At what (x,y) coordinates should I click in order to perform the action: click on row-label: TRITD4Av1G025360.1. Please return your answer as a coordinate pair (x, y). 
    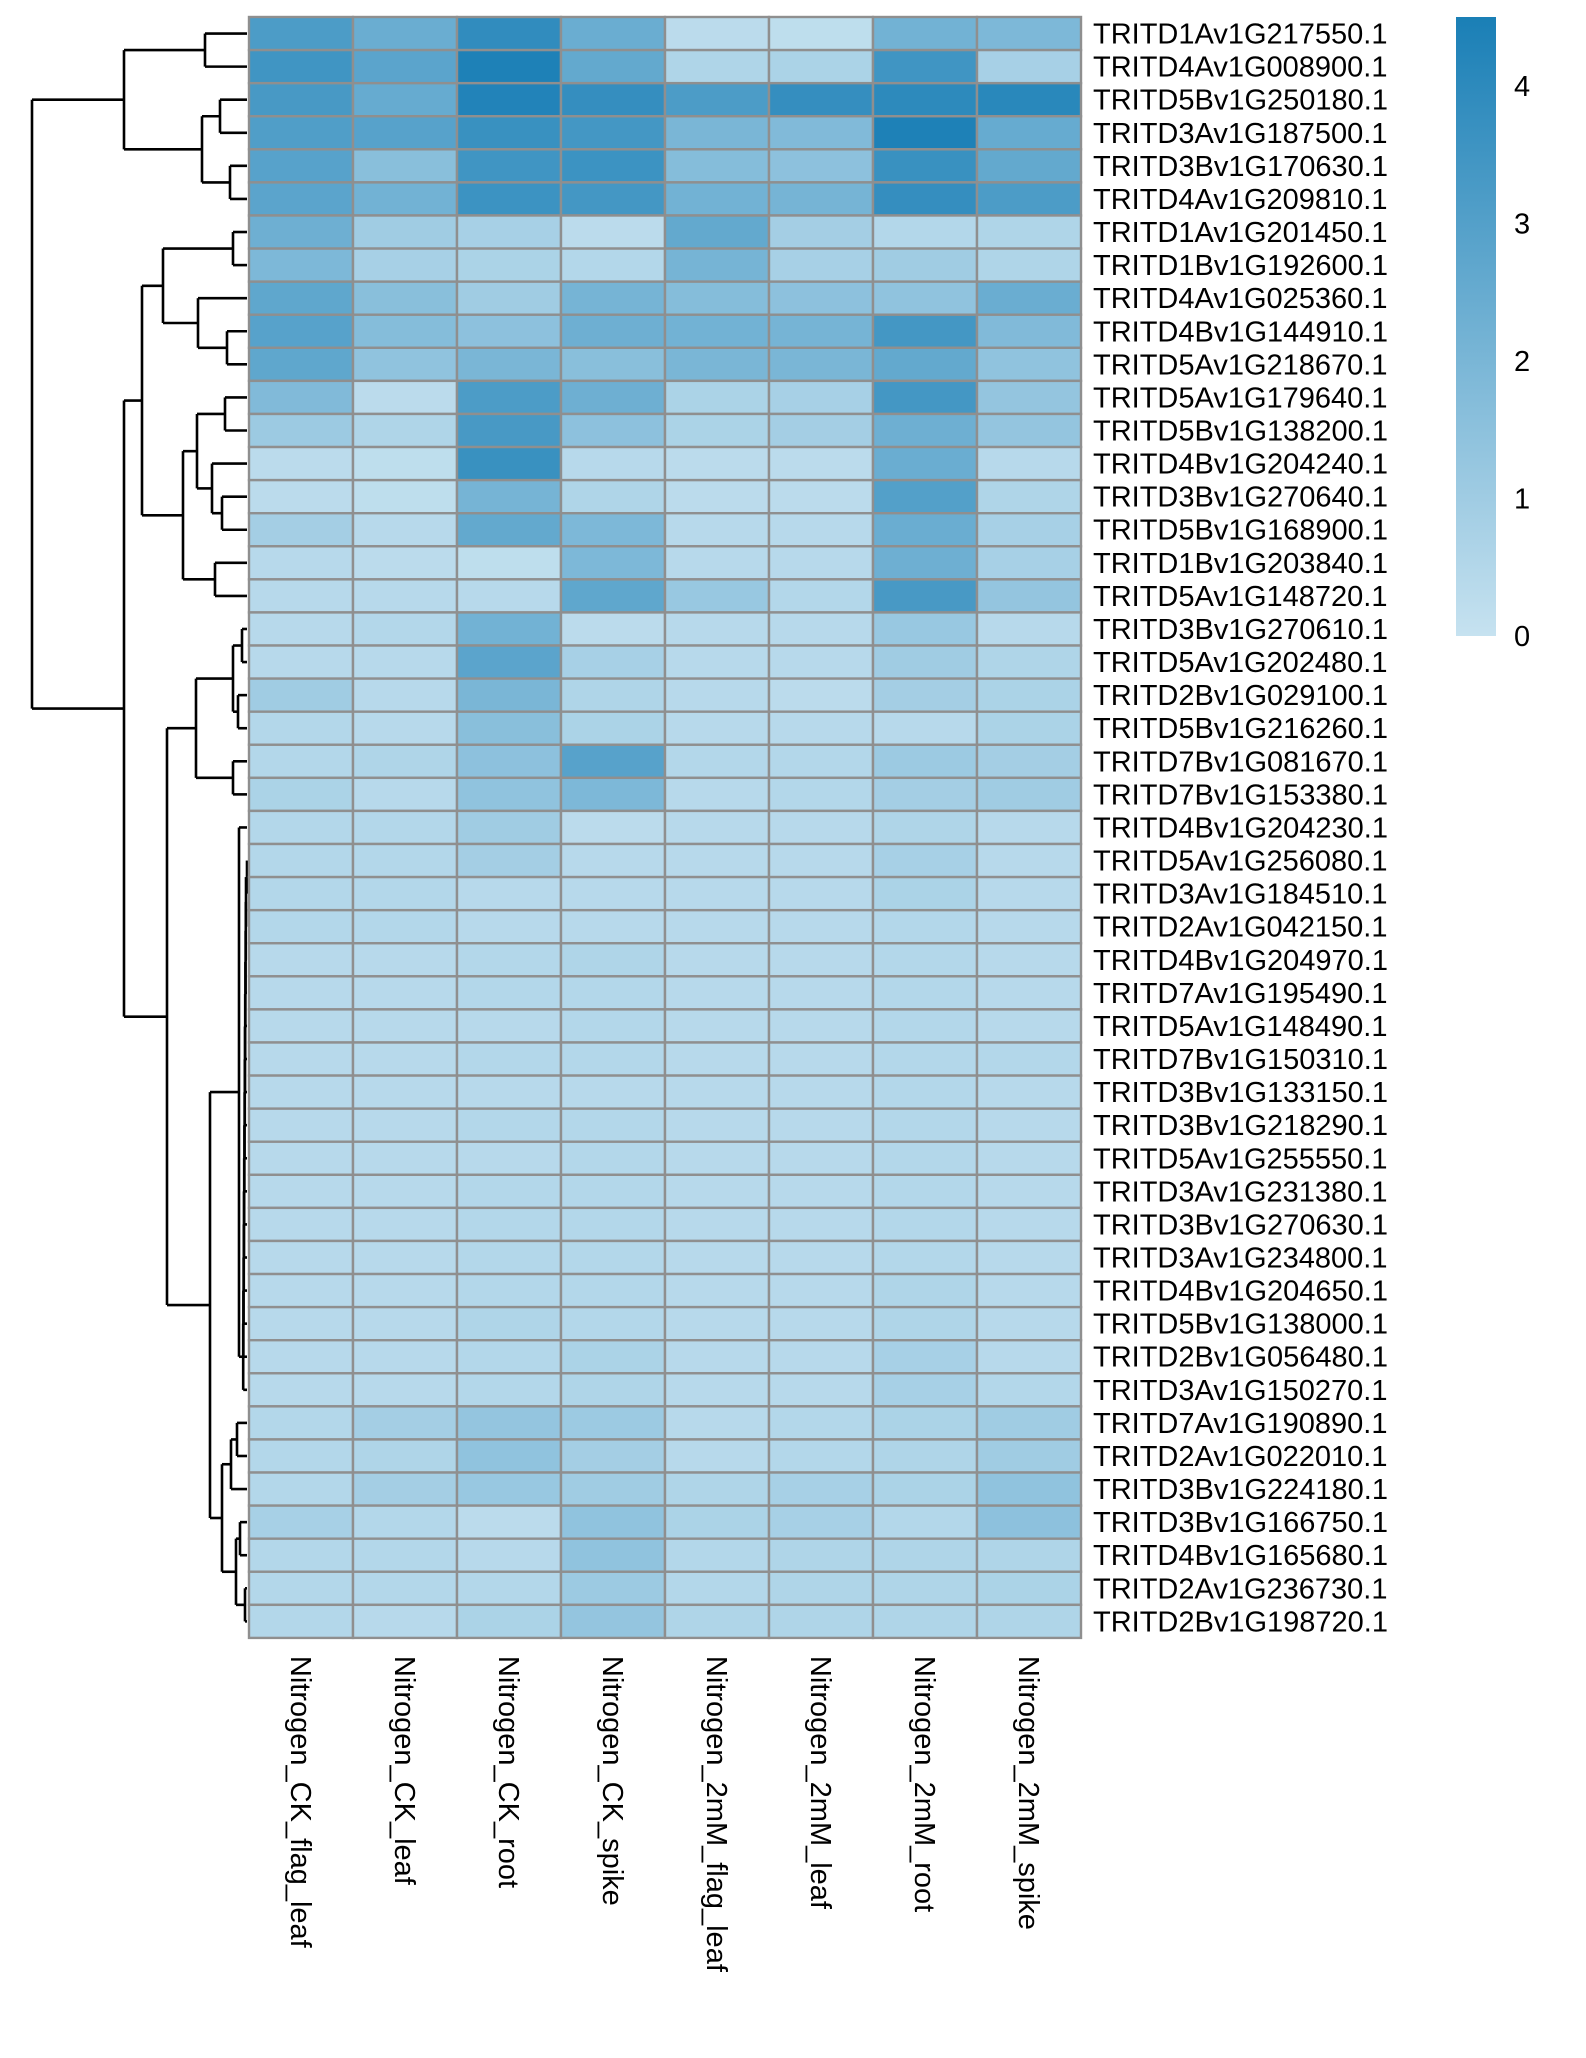
    Looking at the image, I should click on (1240, 299).